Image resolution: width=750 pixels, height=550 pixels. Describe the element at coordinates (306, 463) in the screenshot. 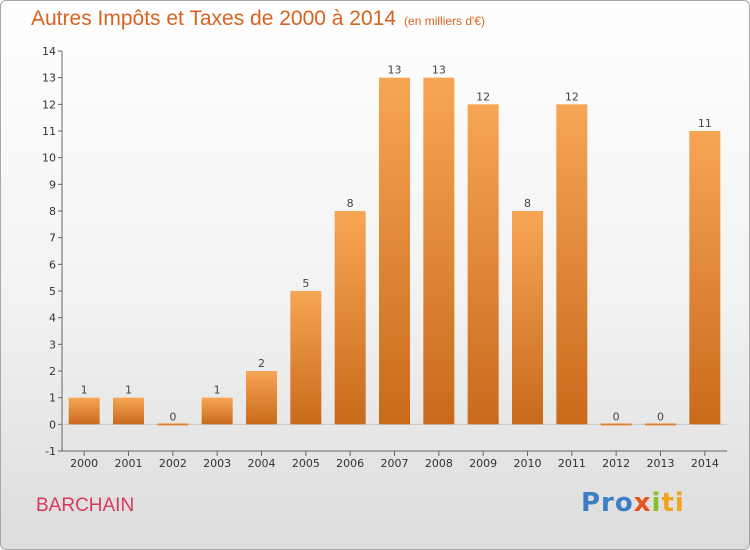

I see `x-tick-label: 2005` at that location.